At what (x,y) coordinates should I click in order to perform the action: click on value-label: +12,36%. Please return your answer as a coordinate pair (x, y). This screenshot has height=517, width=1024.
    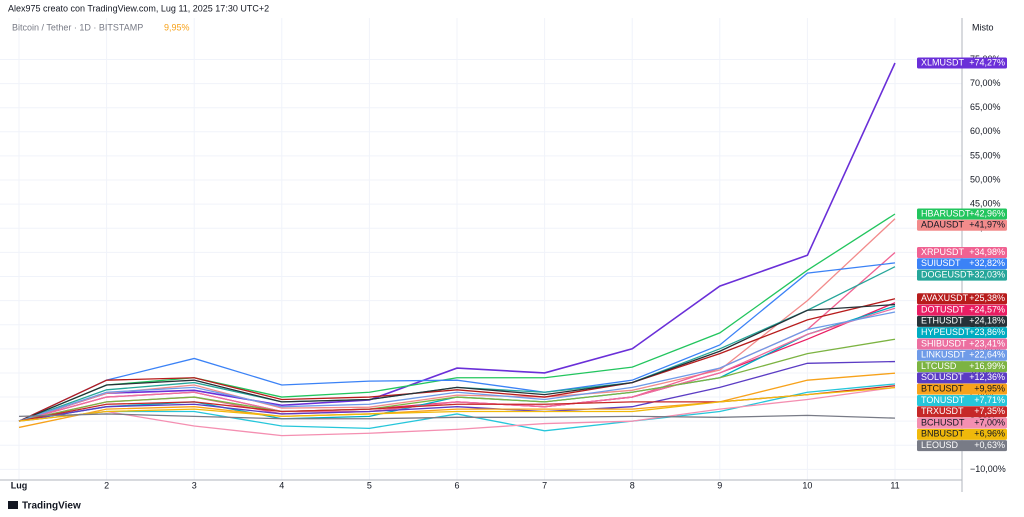
    Looking at the image, I should click on (987, 377).